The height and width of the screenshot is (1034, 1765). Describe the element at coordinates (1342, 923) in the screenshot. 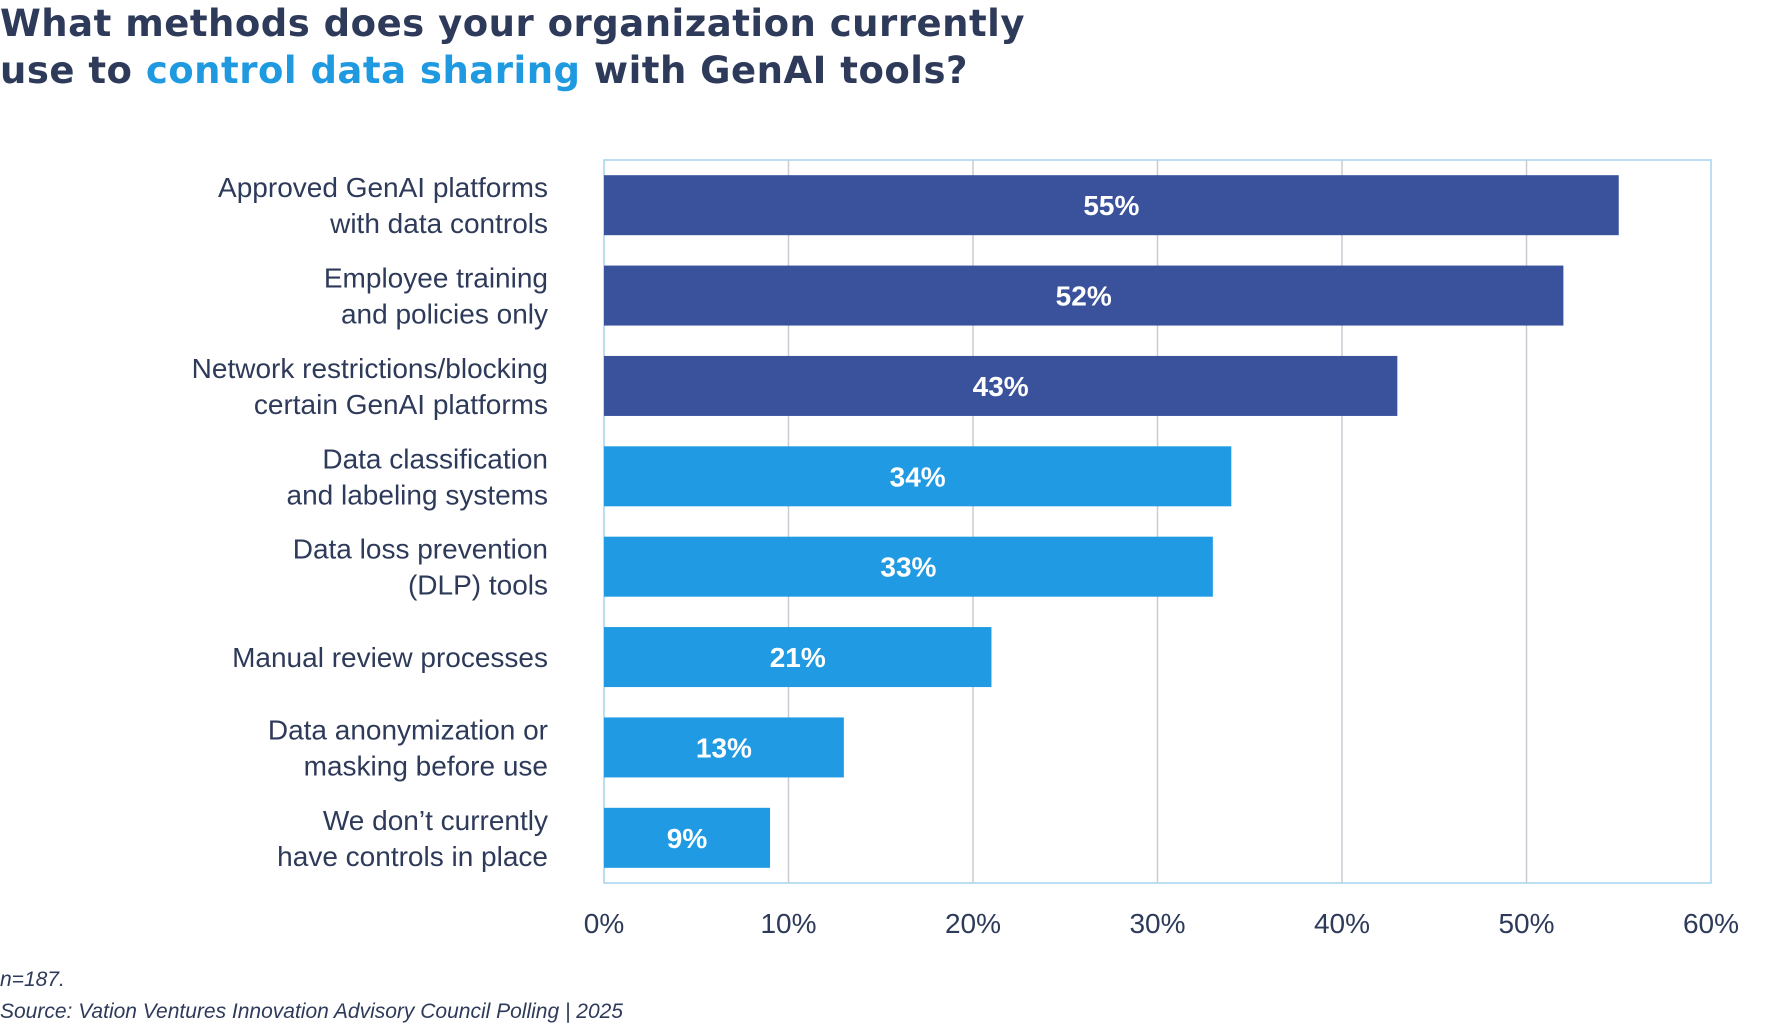

I see `x-tick-label: 40%` at that location.